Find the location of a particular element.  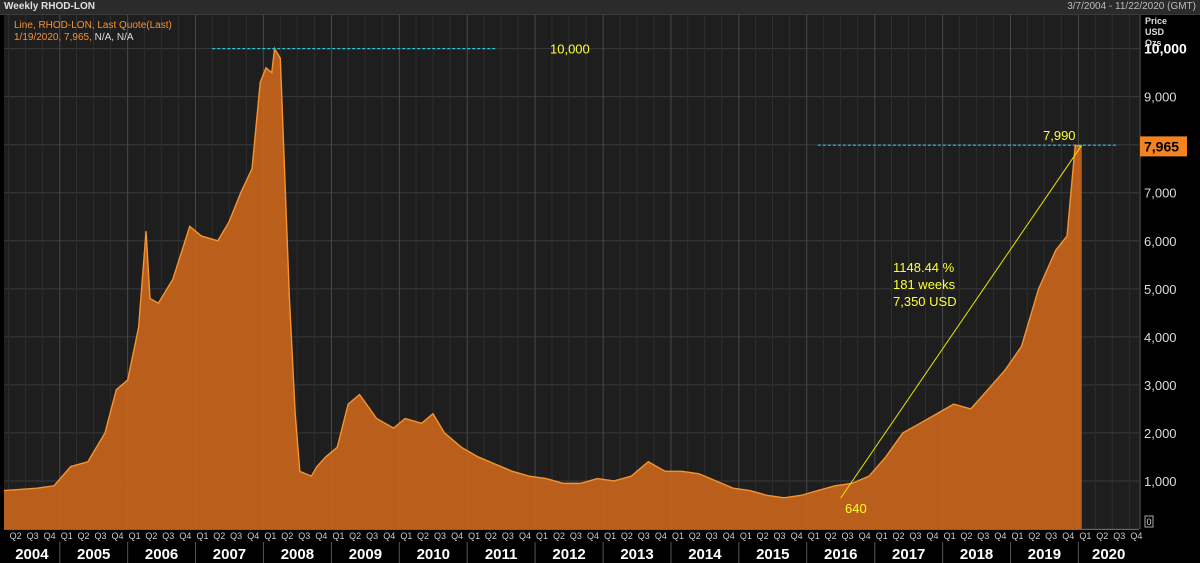

x-tick-year: 2010 is located at coordinates (433, 554).